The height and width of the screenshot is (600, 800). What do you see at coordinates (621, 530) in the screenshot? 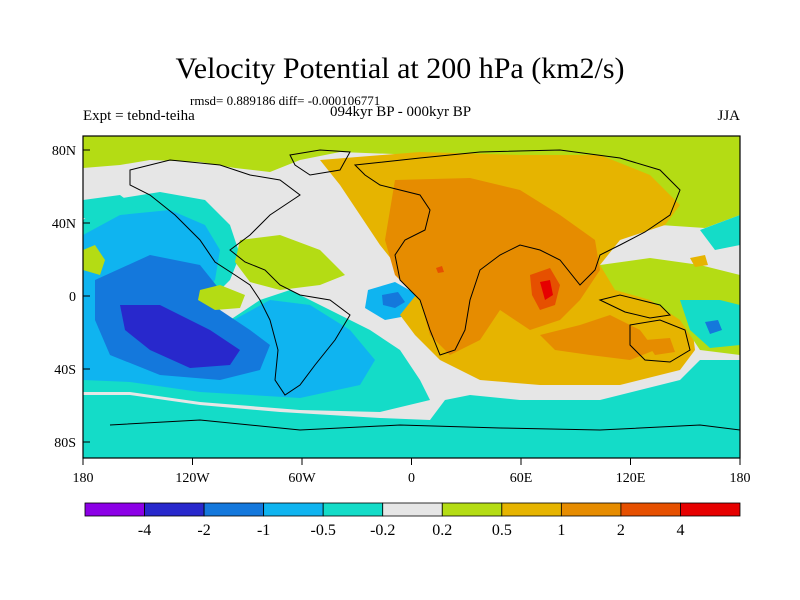
I see `colorbar-label: 2` at bounding box center [621, 530].